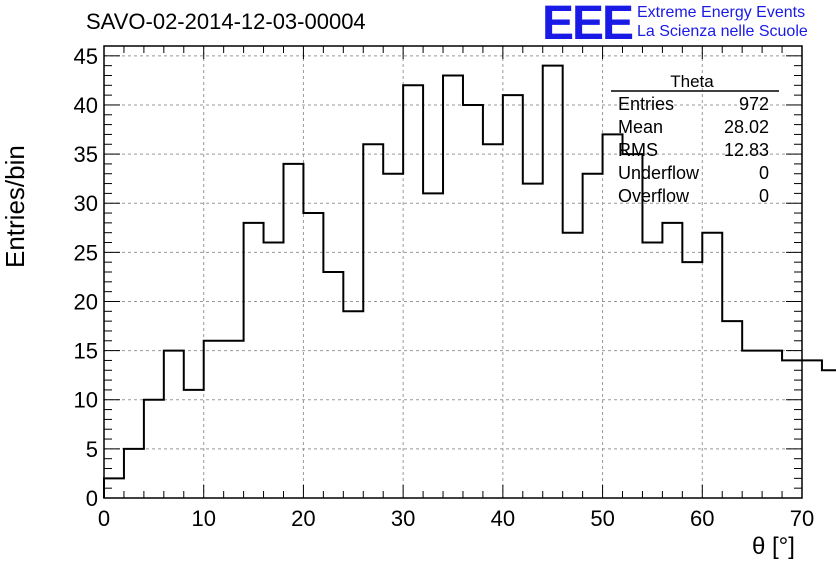  Describe the element at coordinates (15, 206) in the screenshot. I see `y-axis-label: Entries/bin` at that location.